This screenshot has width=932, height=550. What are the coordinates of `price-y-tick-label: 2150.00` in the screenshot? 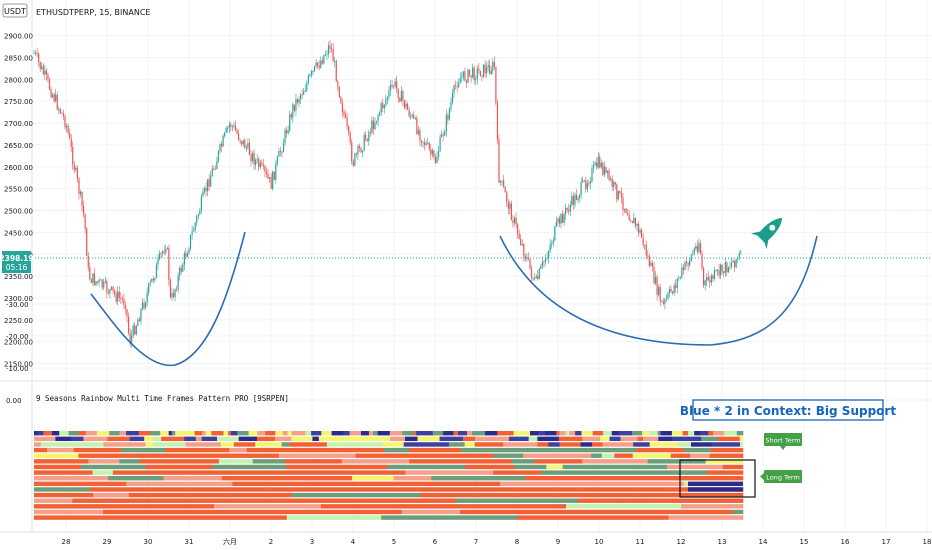 It's located at (18, 365).